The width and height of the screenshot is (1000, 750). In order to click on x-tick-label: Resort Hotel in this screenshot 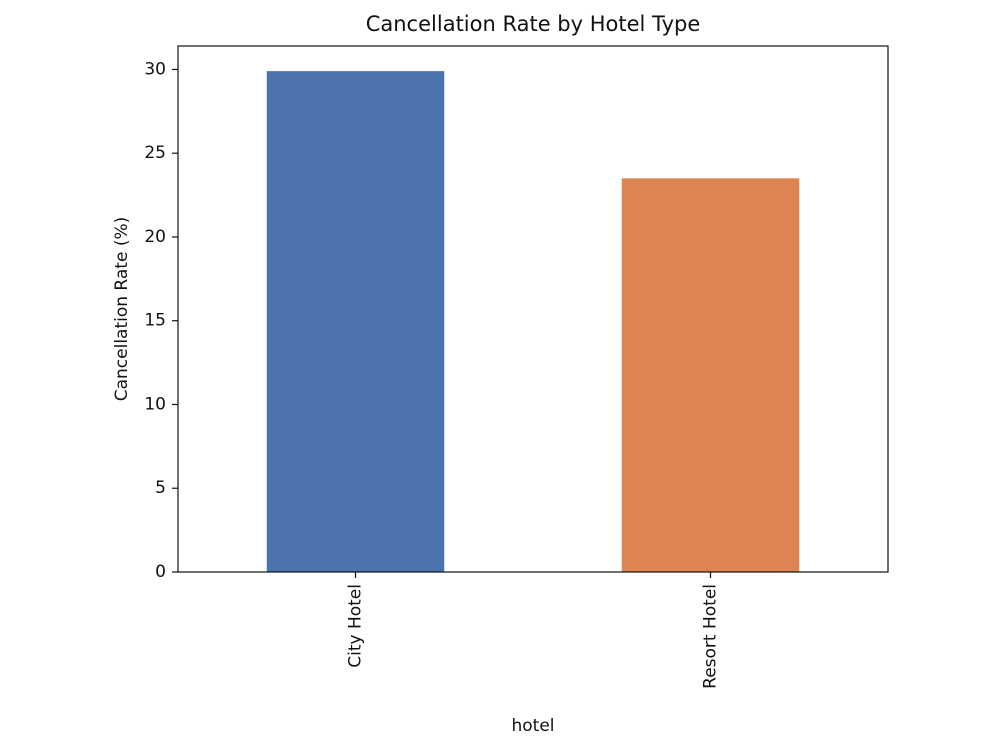, I will do `click(711, 636)`.